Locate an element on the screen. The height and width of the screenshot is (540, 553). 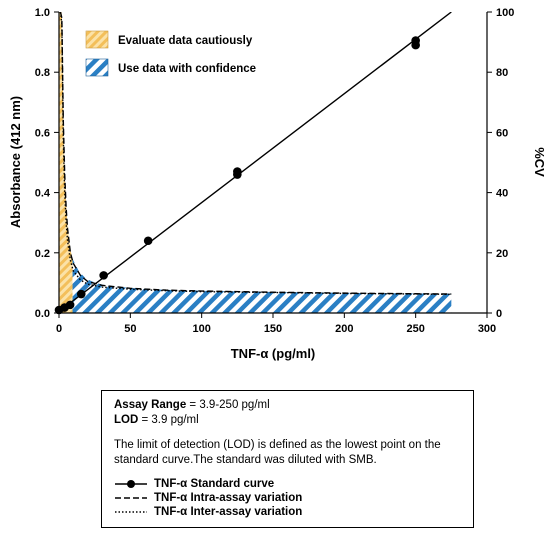
x-tick-label: 300 is located at coordinates (487, 329).